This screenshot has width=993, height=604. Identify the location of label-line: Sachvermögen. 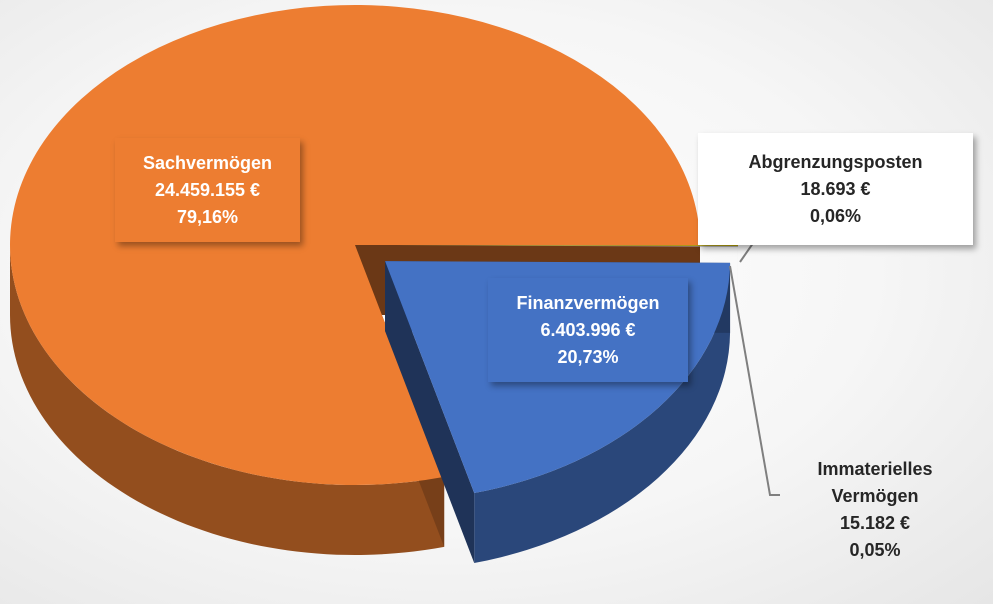
(207, 162).